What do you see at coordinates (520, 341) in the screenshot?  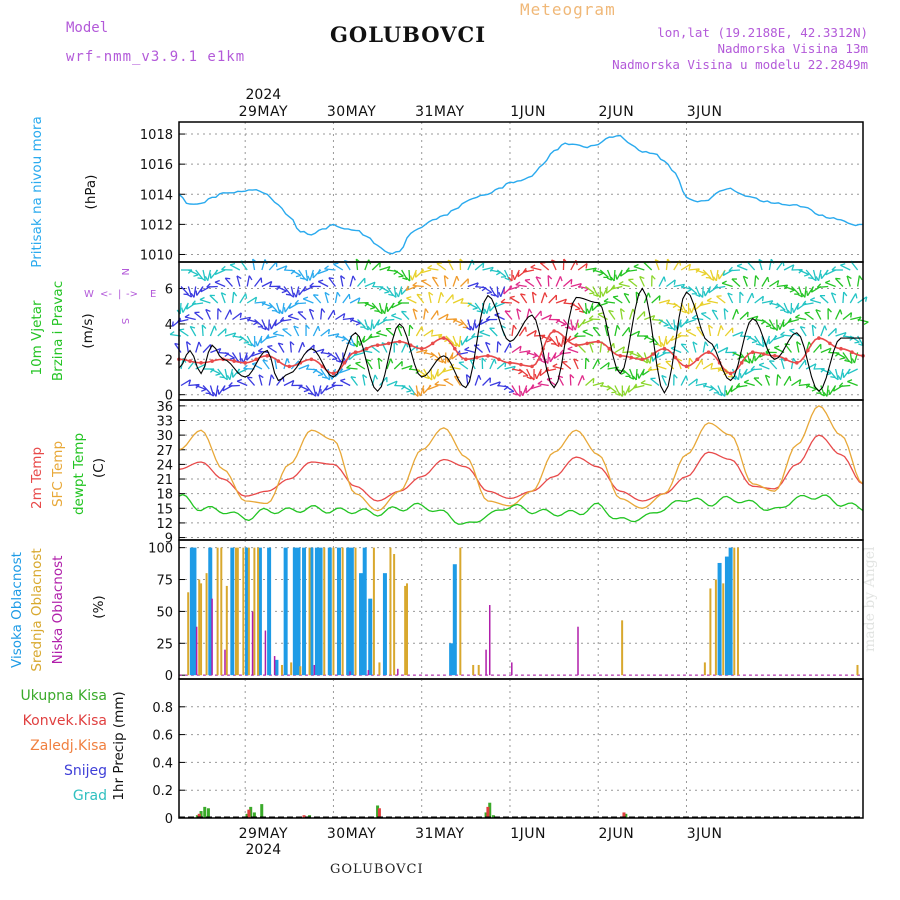 I see `wind-speed-gust-line` at bounding box center [520, 341].